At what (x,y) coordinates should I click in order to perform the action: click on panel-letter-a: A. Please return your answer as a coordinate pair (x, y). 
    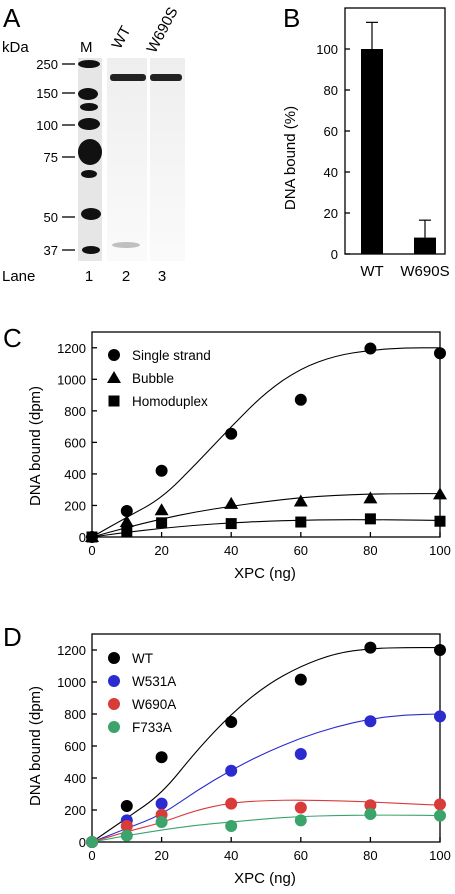
    Looking at the image, I should click on (12, 18).